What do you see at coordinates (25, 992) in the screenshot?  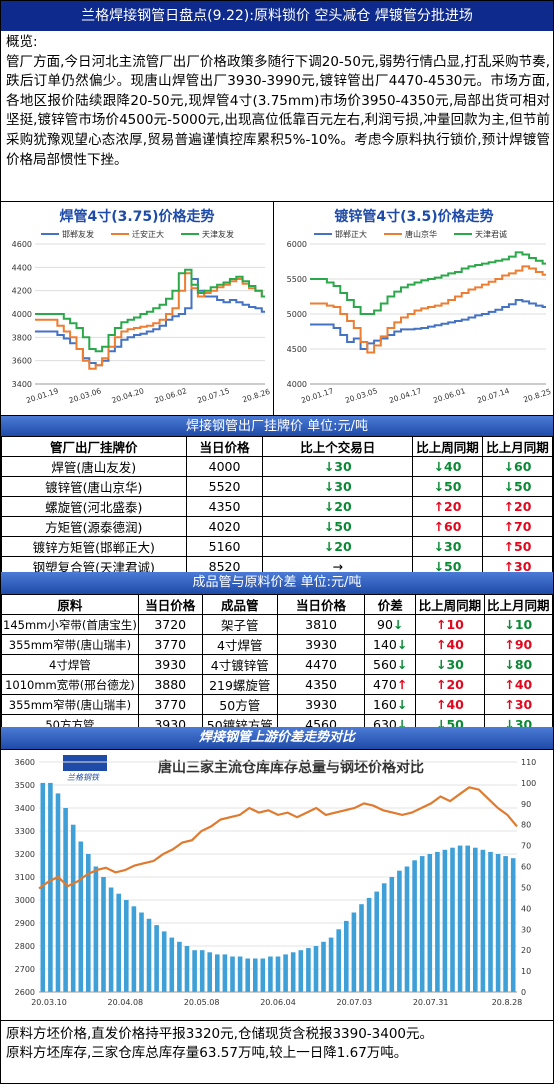 I see `y-left-tick-label: 2600` at bounding box center [25, 992].